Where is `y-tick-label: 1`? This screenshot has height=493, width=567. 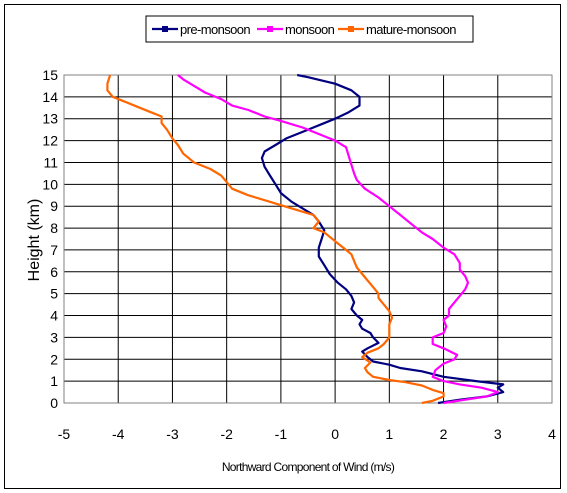 y-tick-label: 1 is located at coordinates (54, 381).